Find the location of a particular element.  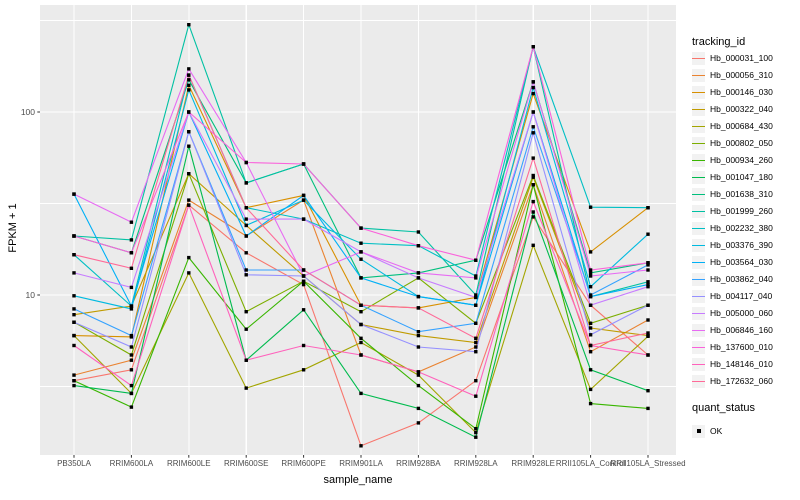

legend-item-label: OK is located at coordinates (716, 431).